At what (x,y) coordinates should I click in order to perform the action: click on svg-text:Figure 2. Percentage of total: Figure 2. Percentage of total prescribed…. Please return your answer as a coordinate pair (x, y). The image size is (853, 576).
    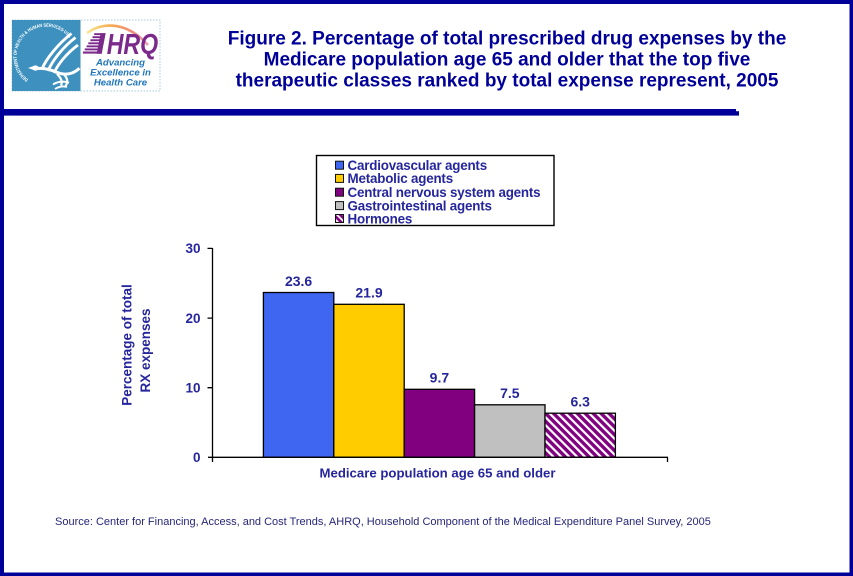
    Looking at the image, I should click on (507, 38).